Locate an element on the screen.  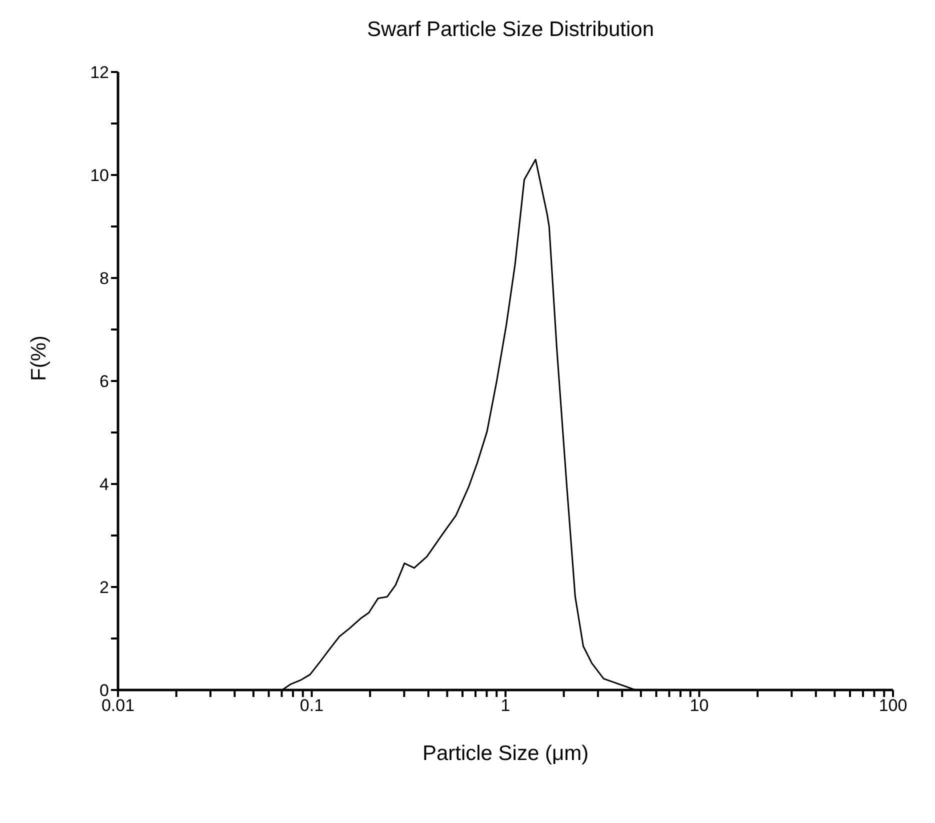
x-tick-label: 10 is located at coordinates (699, 706).